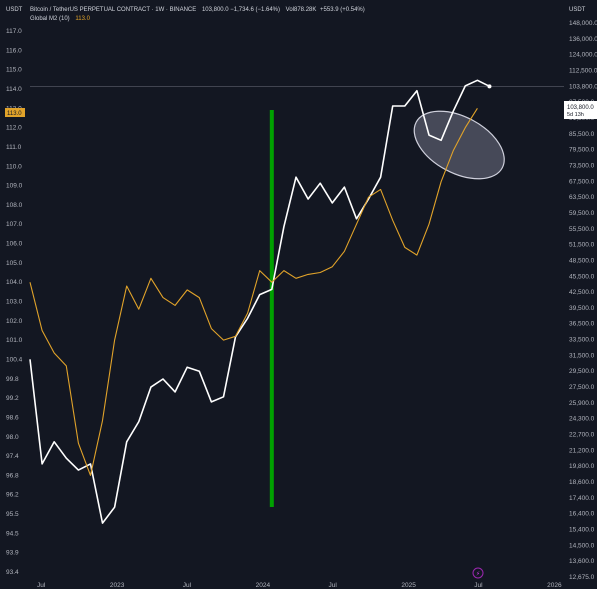 The image size is (597, 589). I want to click on lightning-icon: ⚡, so click(478, 574).